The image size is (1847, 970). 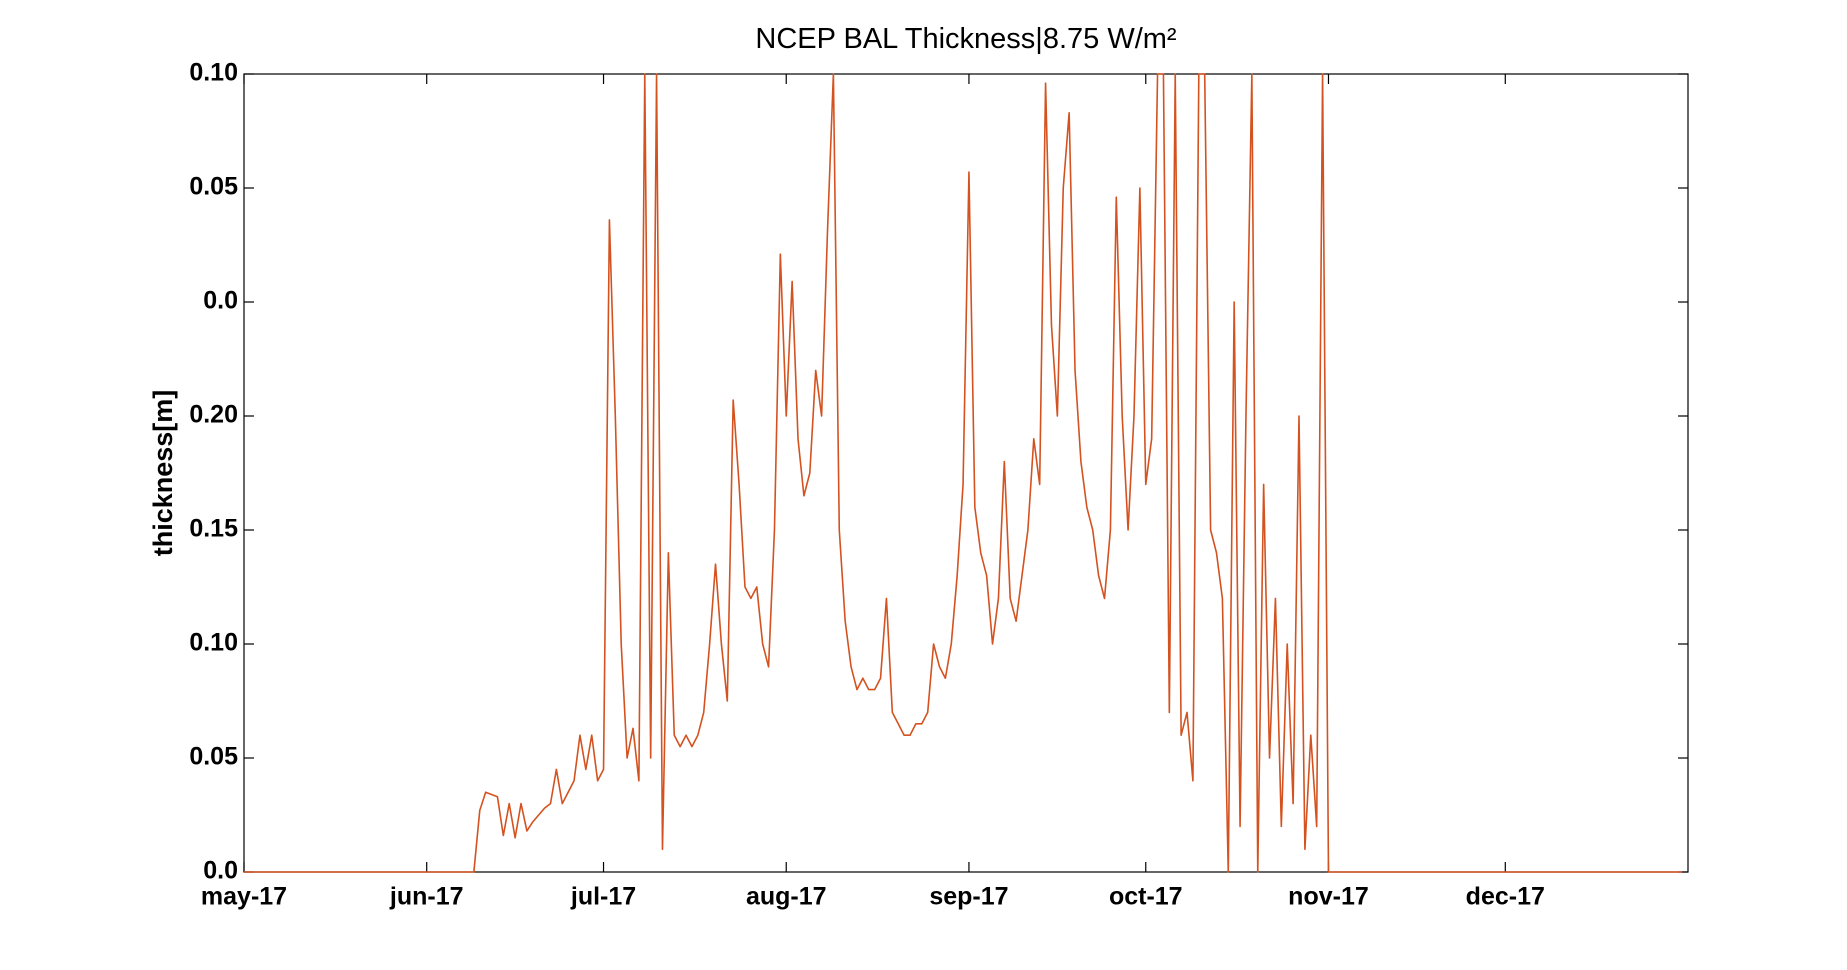 What do you see at coordinates (163, 473) in the screenshot?
I see `y-axis-label: thickness[m]` at bounding box center [163, 473].